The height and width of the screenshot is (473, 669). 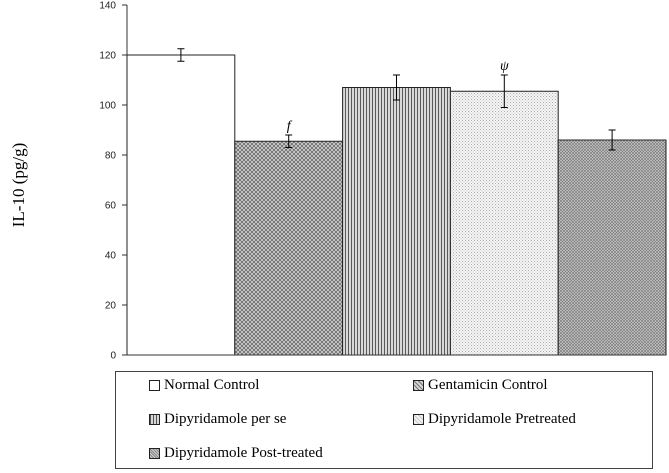 I want to click on legend-label: Dipyridamole Pretreated, so click(x=502, y=419).